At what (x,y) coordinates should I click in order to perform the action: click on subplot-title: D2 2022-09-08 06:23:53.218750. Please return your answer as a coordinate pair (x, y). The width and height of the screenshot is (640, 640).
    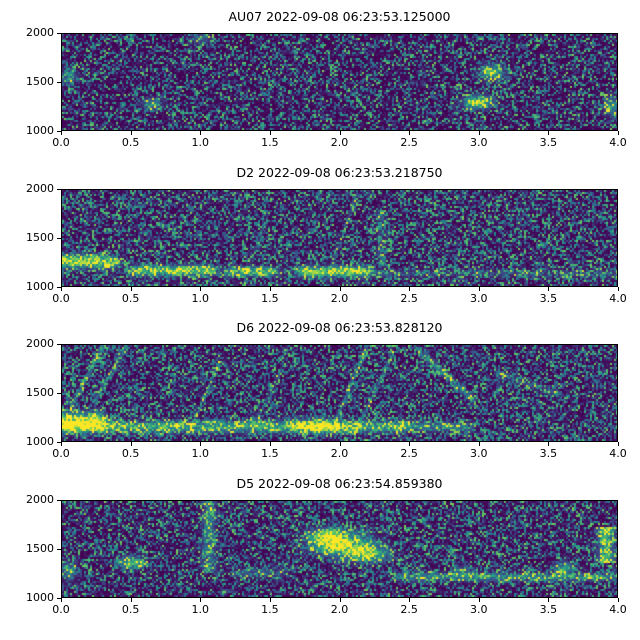
    Looking at the image, I should click on (339, 172).